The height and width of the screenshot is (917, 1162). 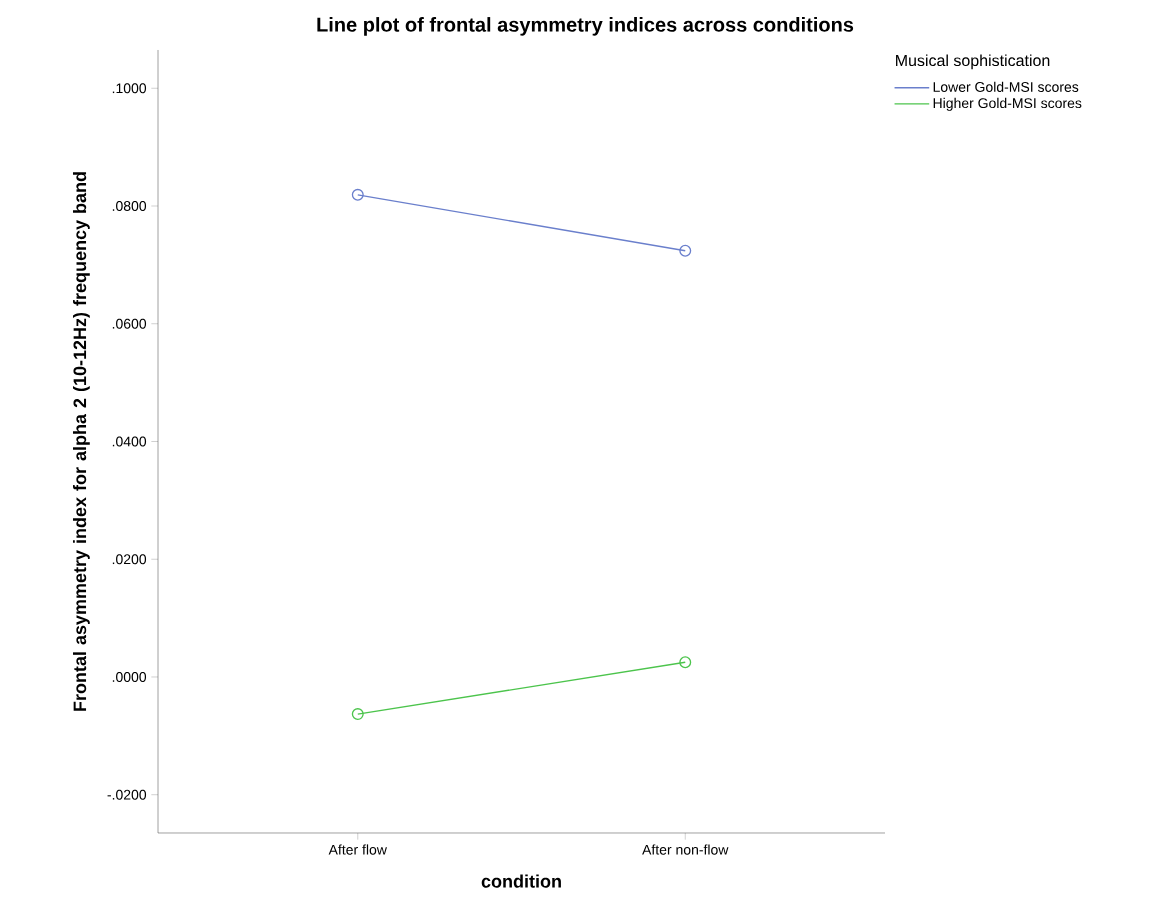 What do you see at coordinates (521, 881) in the screenshot?
I see `x-axis-title: condition` at bounding box center [521, 881].